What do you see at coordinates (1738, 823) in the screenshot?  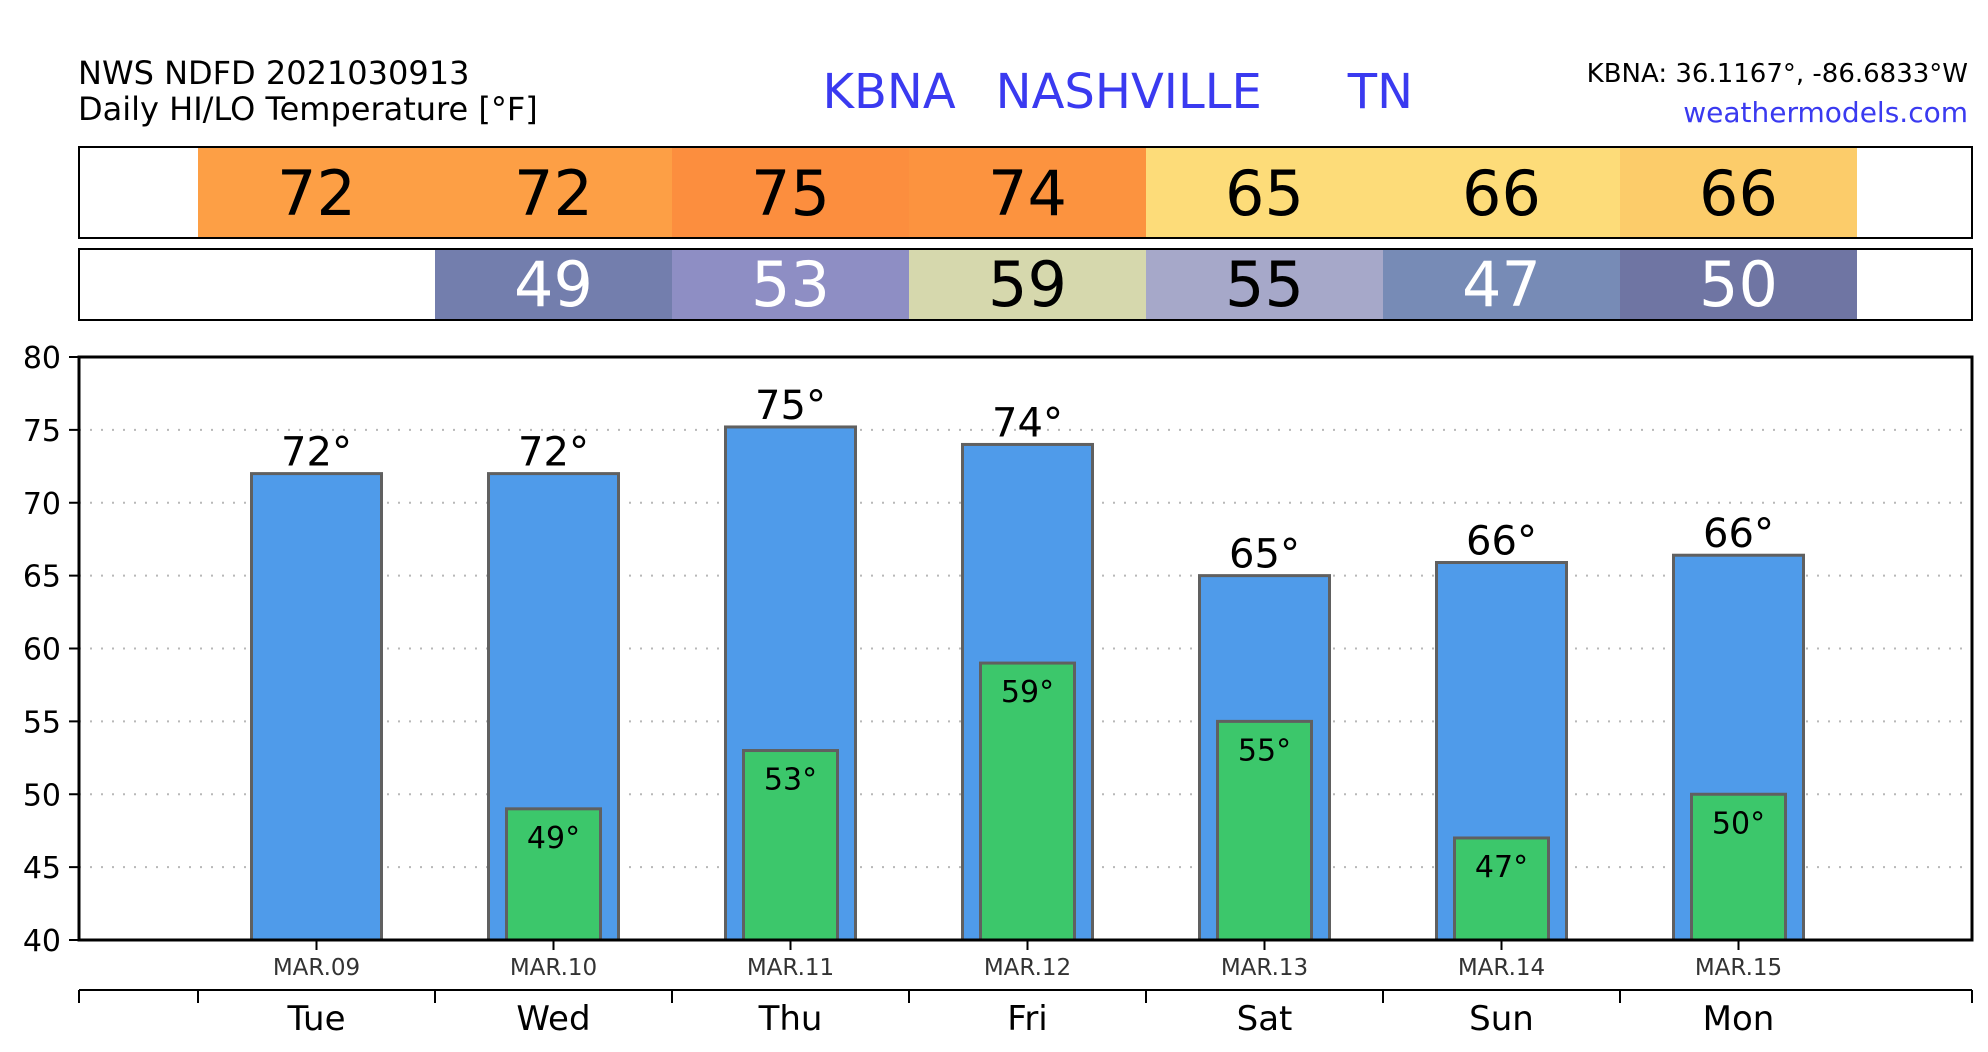 I see `lo-temp-label: 50°` at bounding box center [1738, 823].